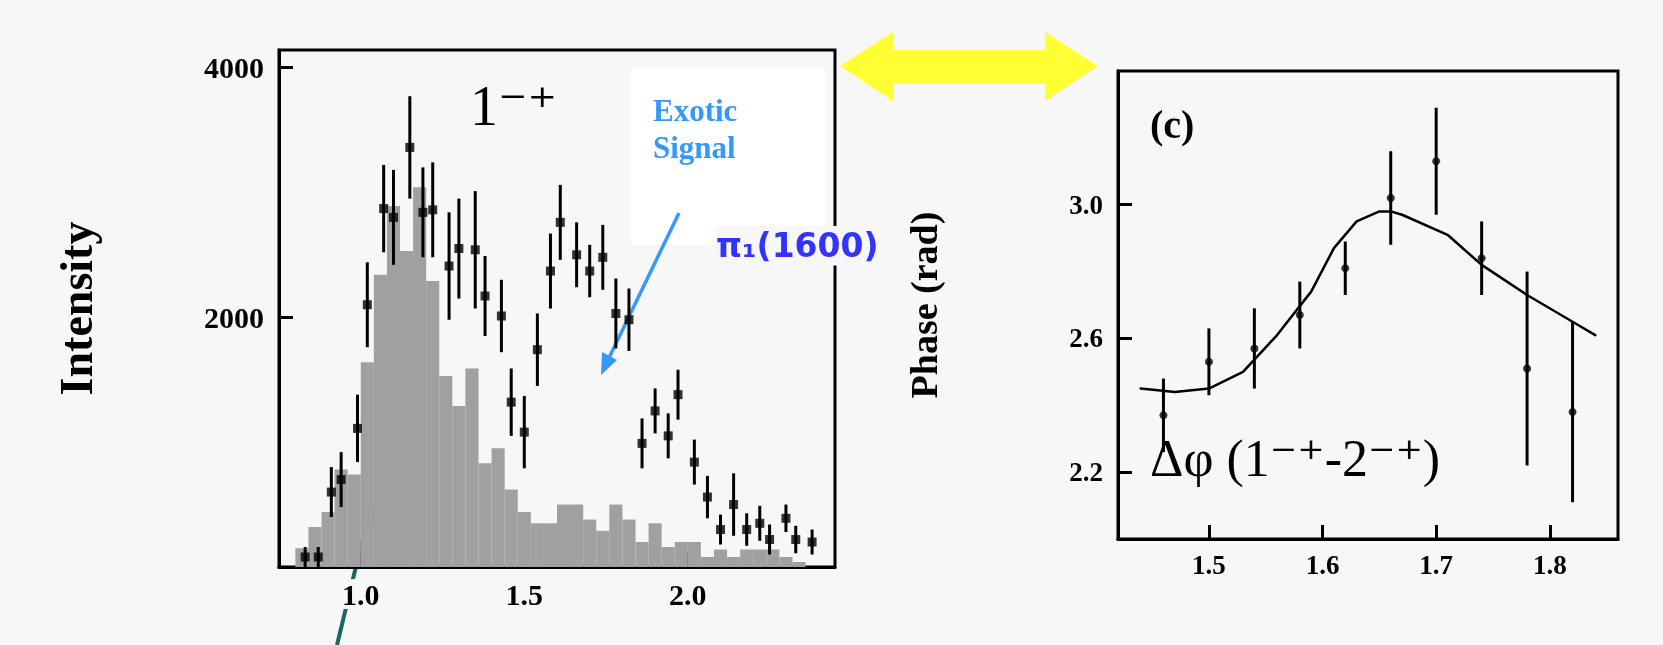 The width and height of the screenshot is (1663, 645). What do you see at coordinates (1549, 564) in the screenshot?
I see `x-tick-label: 1.8` at bounding box center [1549, 564].